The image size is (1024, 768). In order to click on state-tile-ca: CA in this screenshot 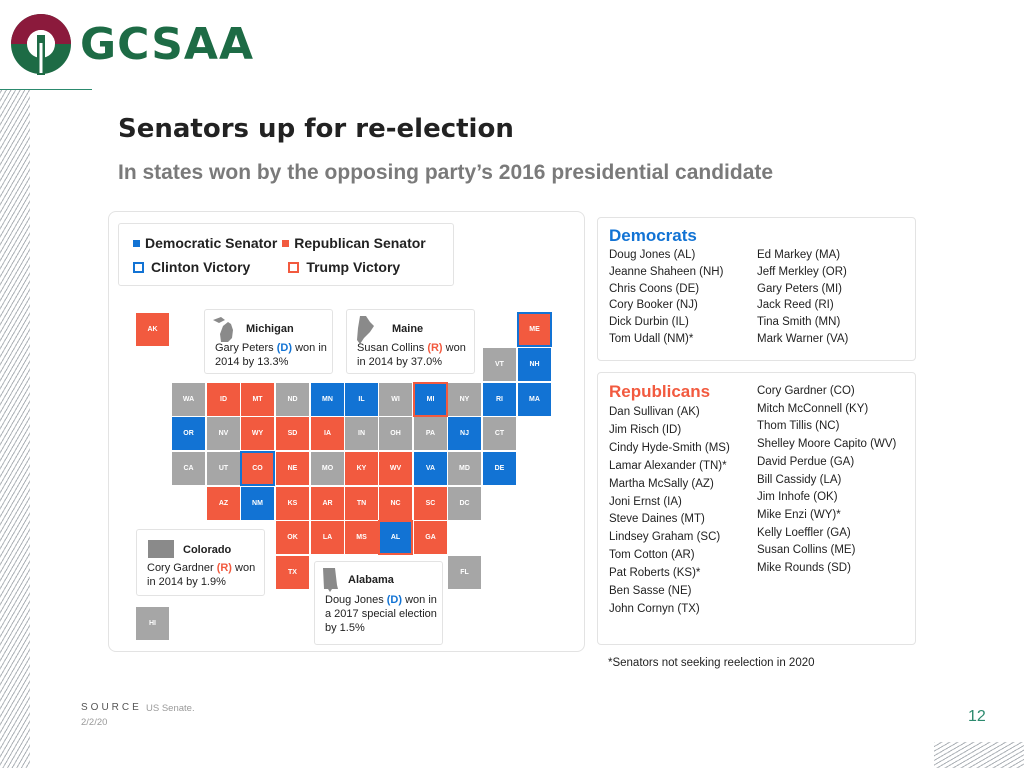, I will do `click(188, 468)`.